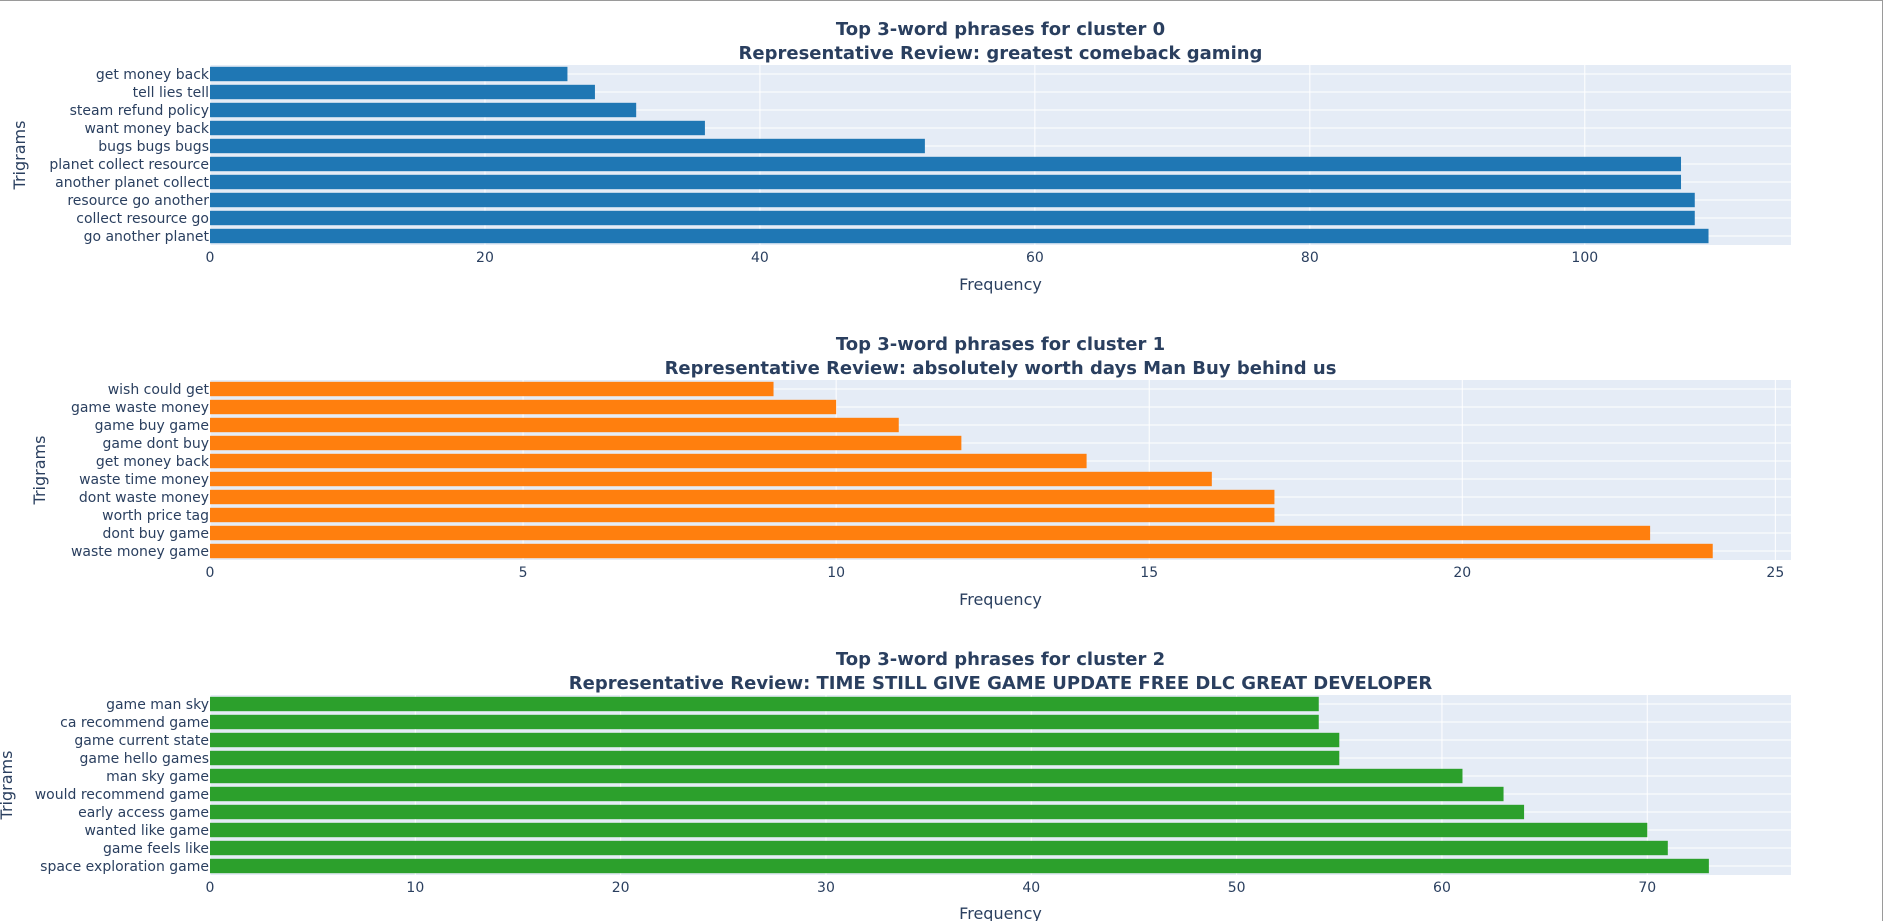 This screenshot has height=921, width=1883. I want to click on y-tick-label: want money back, so click(146, 129).